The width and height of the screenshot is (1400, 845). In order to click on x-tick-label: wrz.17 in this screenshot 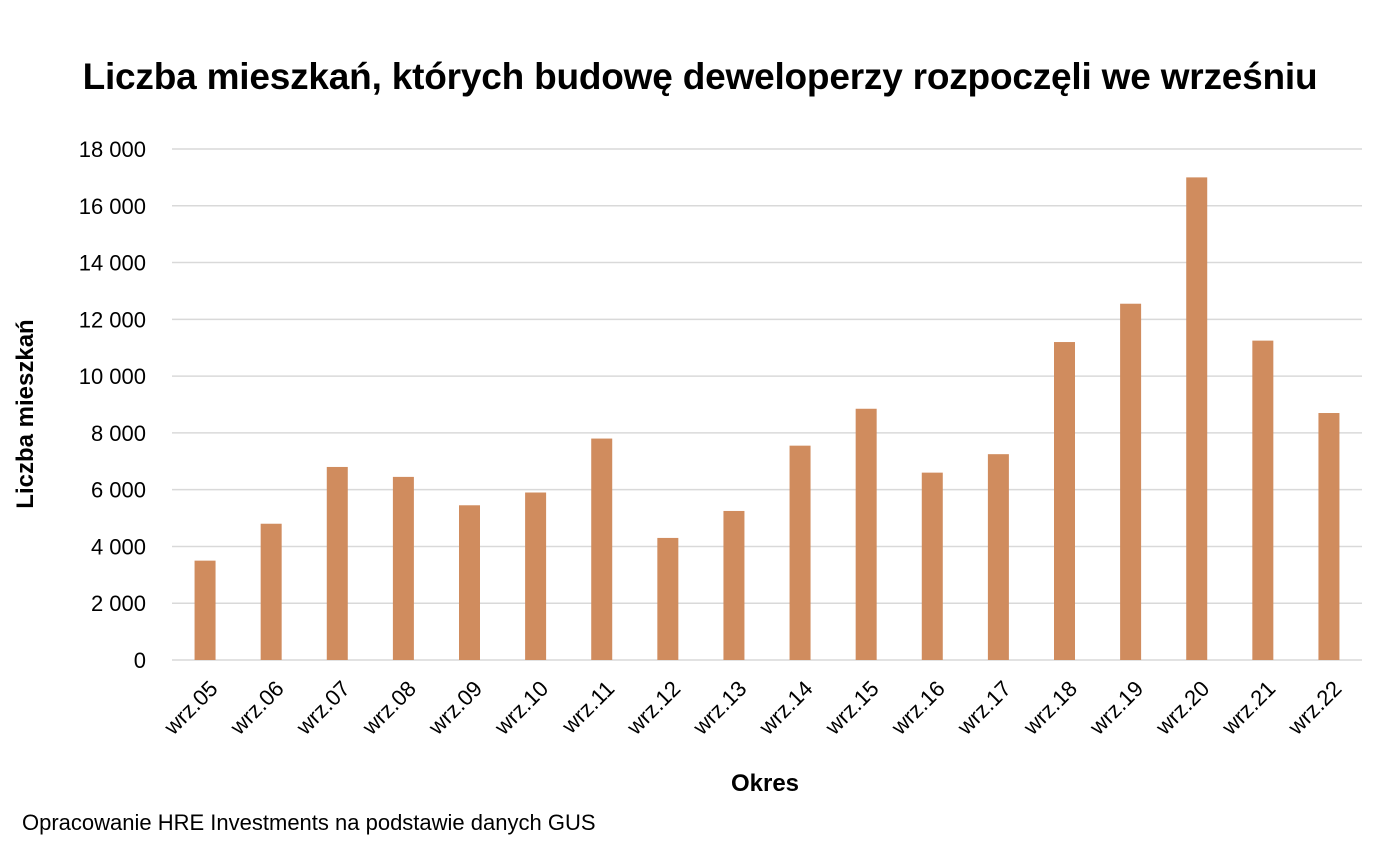, I will do `click(984, 708)`.